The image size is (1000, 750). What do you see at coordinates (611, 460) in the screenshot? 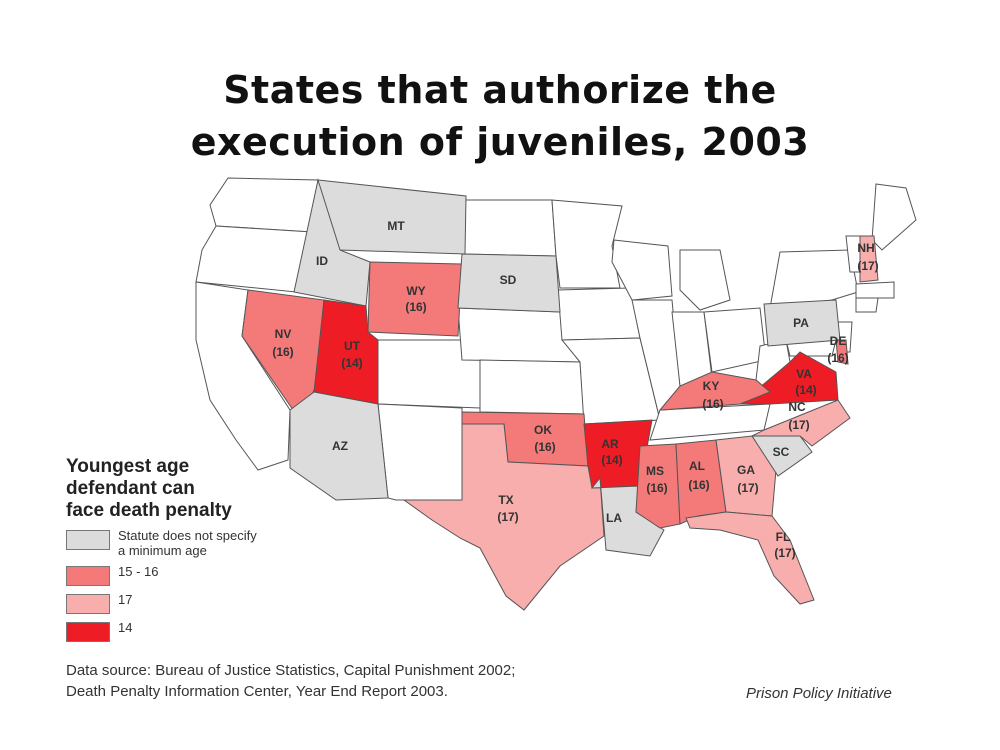
I see `label-ar-age: (14)` at bounding box center [611, 460].